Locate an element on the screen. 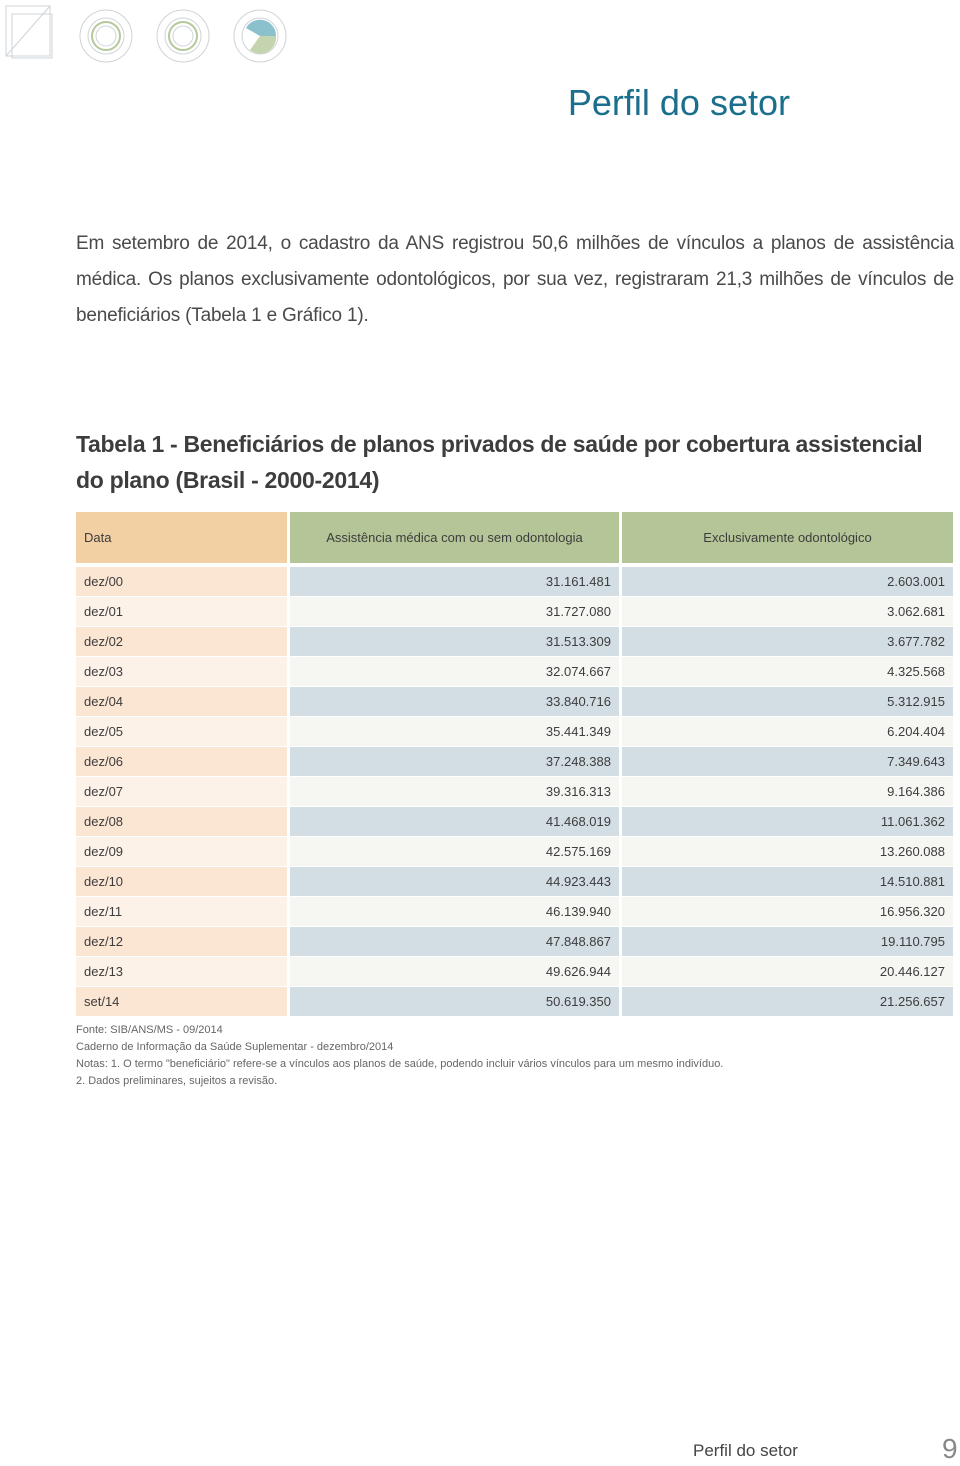  value-cell: 3.062.681 is located at coordinates (787, 611).